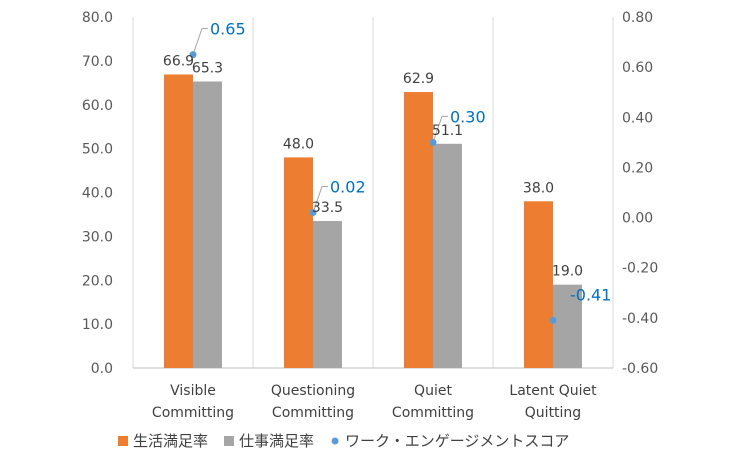 The width and height of the screenshot is (750, 460). Describe the element at coordinates (553, 413) in the screenshot. I see `category-label: Quitting` at that location.